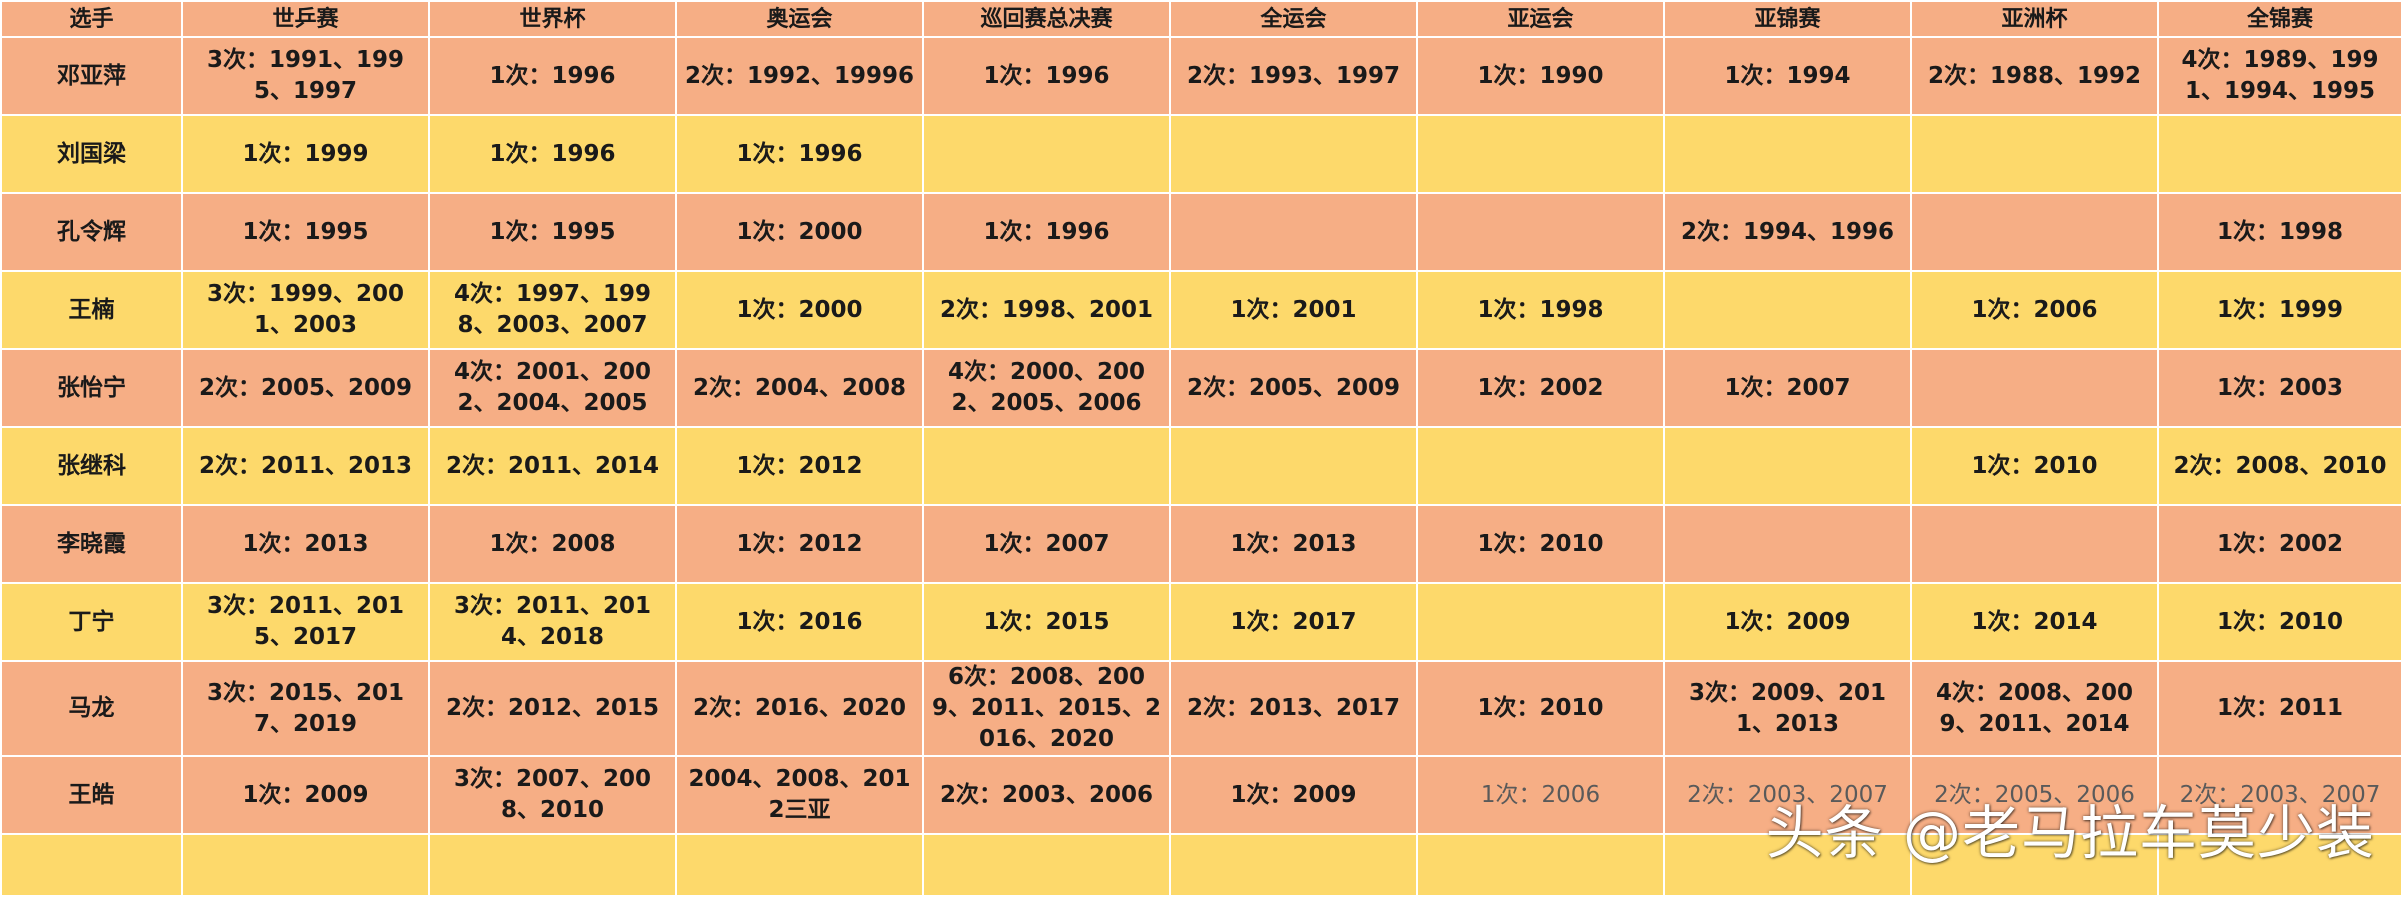 The width and height of the screenshot is (2401, 897). I want to click on table-cell: 6次：2008、2009、2011、2015、2016、2020, so click(1046, 708).